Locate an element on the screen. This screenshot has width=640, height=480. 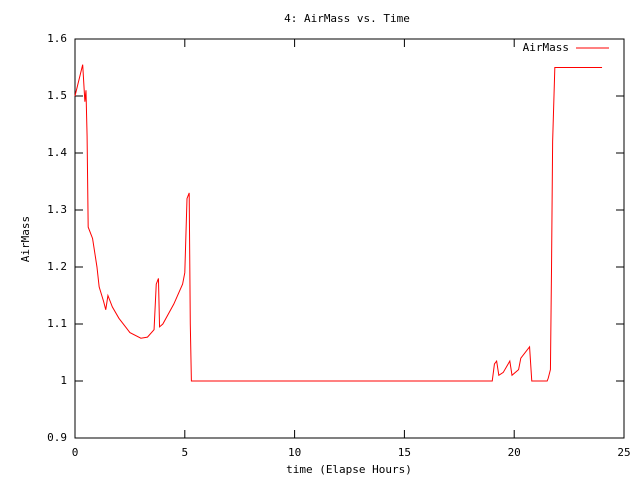
x-axis-label: time (Elapse Hours) is located at coordinates (349, 469).